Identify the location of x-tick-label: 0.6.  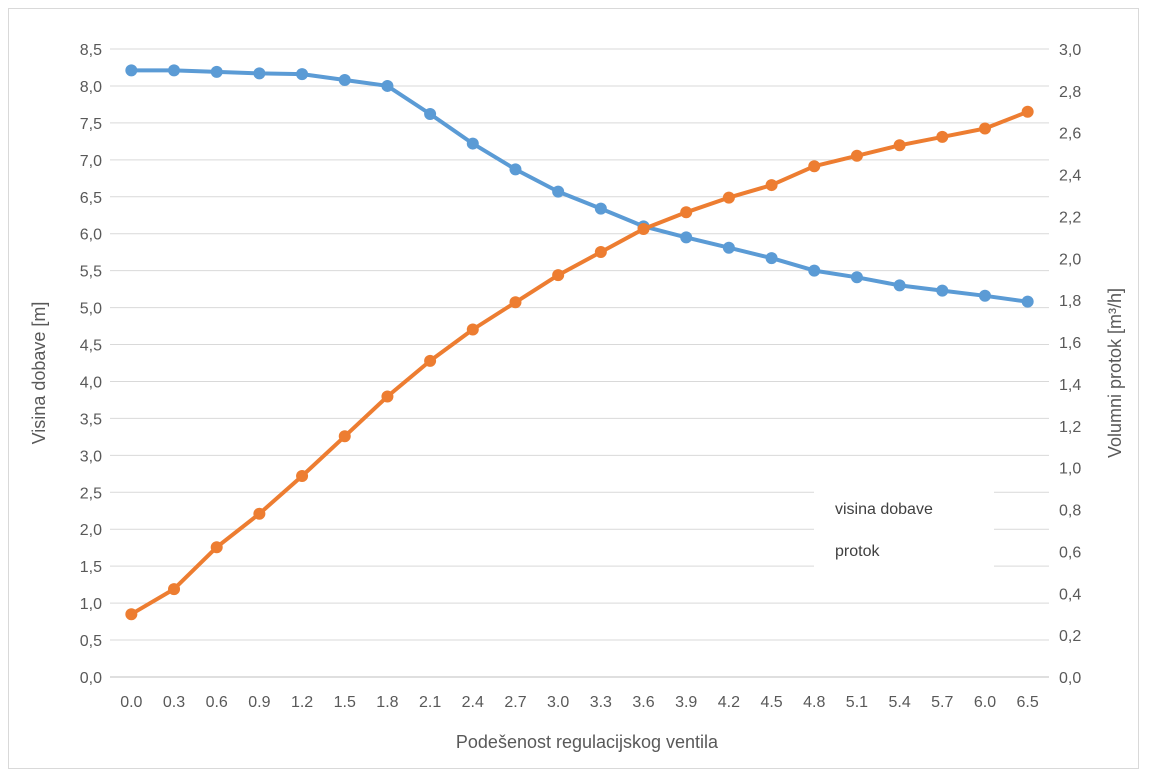
(217, 702).